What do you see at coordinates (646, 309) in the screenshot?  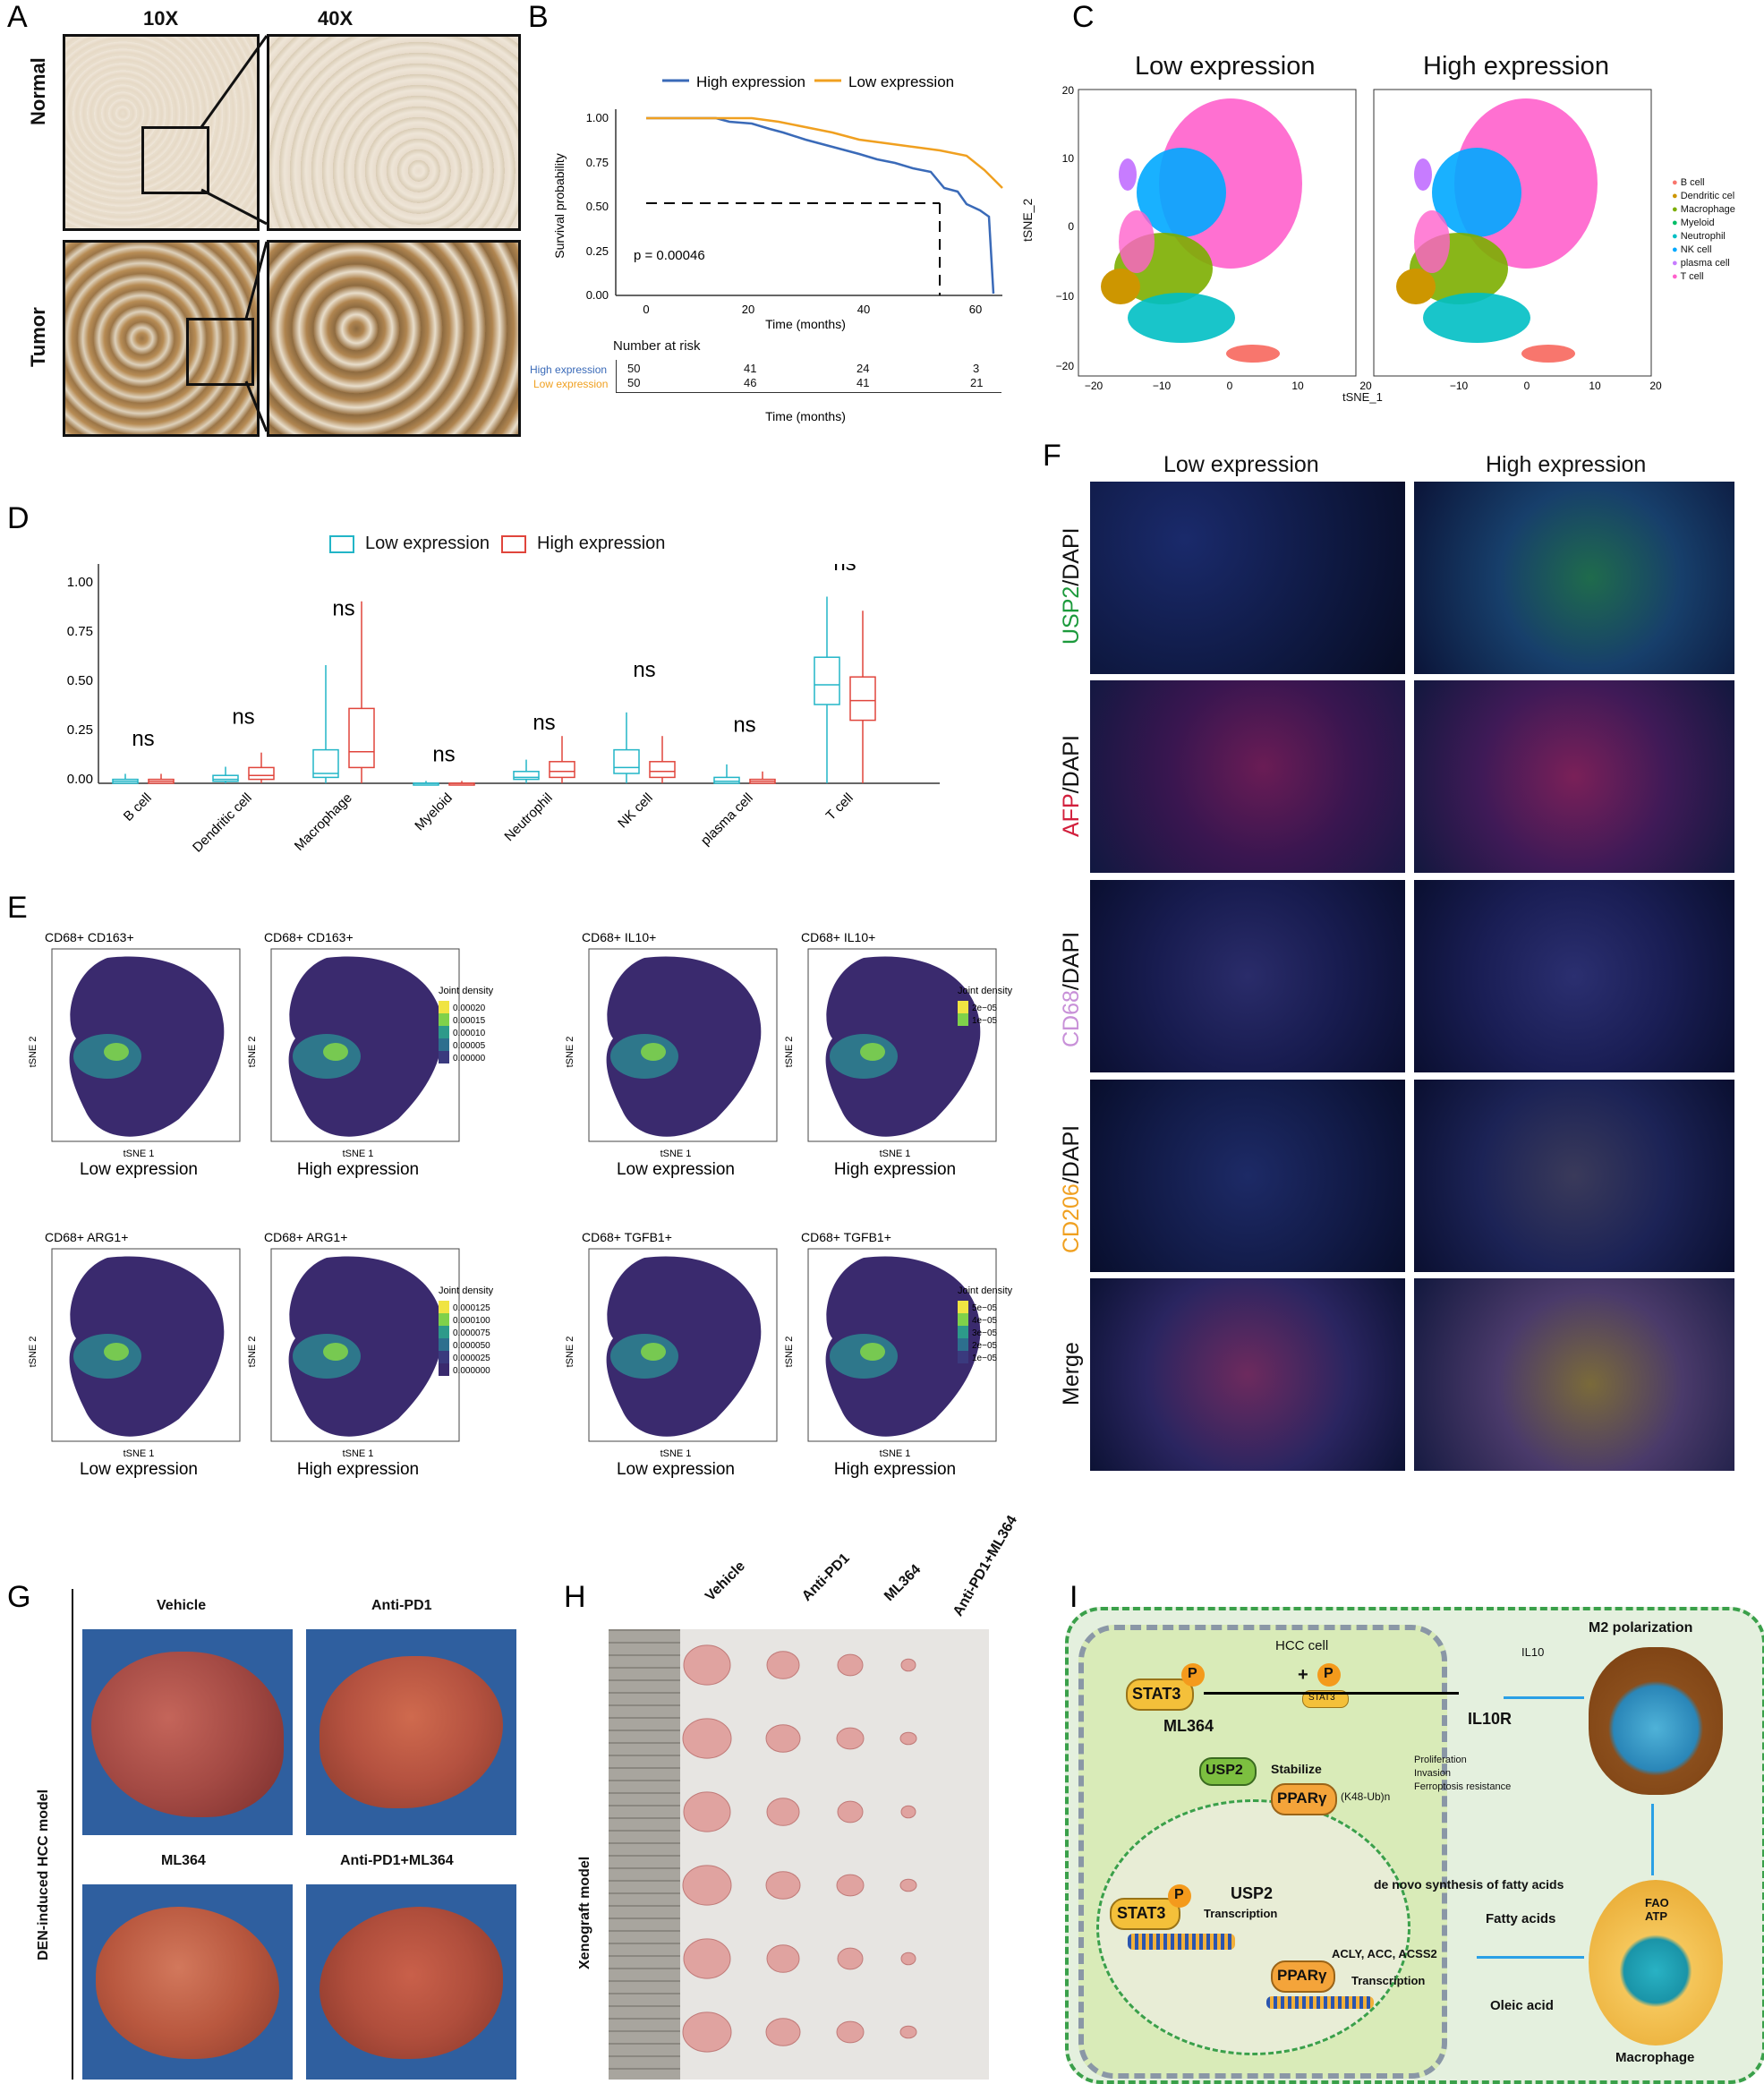 I see `b-xtick-0: 0` at bounding box center [646, 309].